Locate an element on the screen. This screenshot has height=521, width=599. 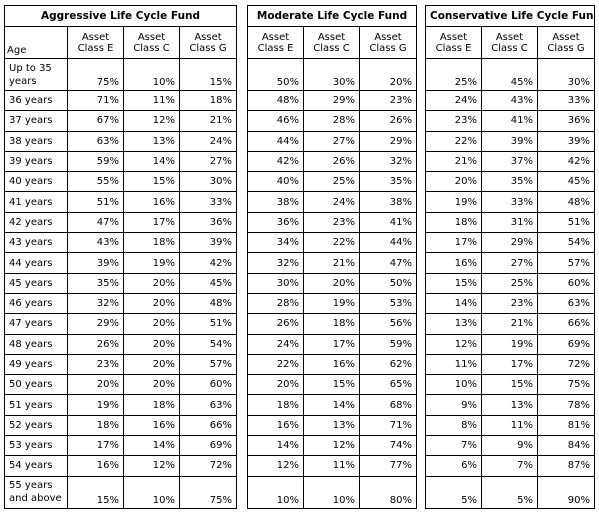
age-cell: 55 years and above is located at coordinates (36, 492).